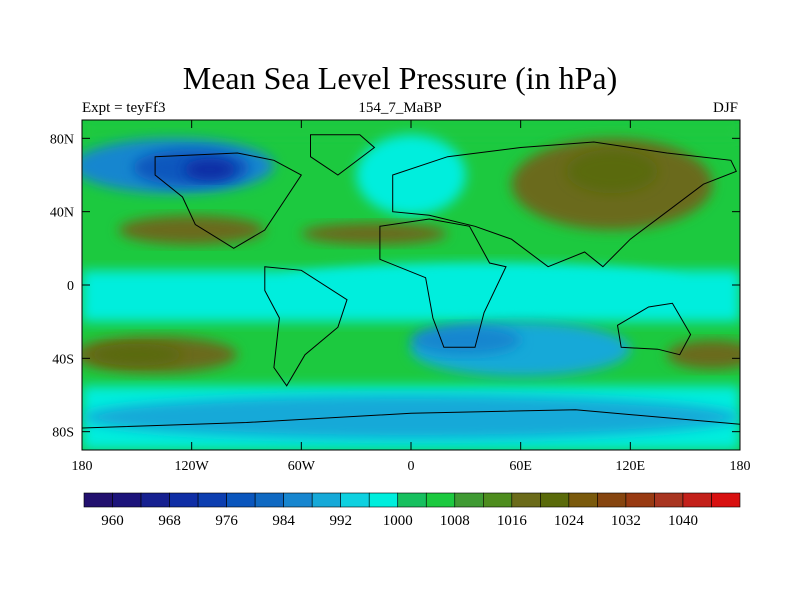 The width and height of the screenshot is (800, 600). What do you see at coordinates (654, 329) in the screenshot?
I see `outline-australia` at bounding box center [654, 329].